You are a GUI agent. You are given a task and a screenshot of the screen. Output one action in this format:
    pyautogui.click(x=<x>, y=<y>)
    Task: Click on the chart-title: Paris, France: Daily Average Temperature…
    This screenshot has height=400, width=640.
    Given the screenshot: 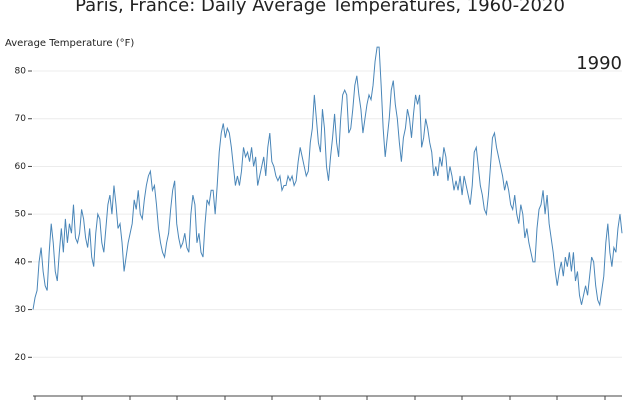 What is the action you would take?
    pyautogui.click(x=320, y=8)
    